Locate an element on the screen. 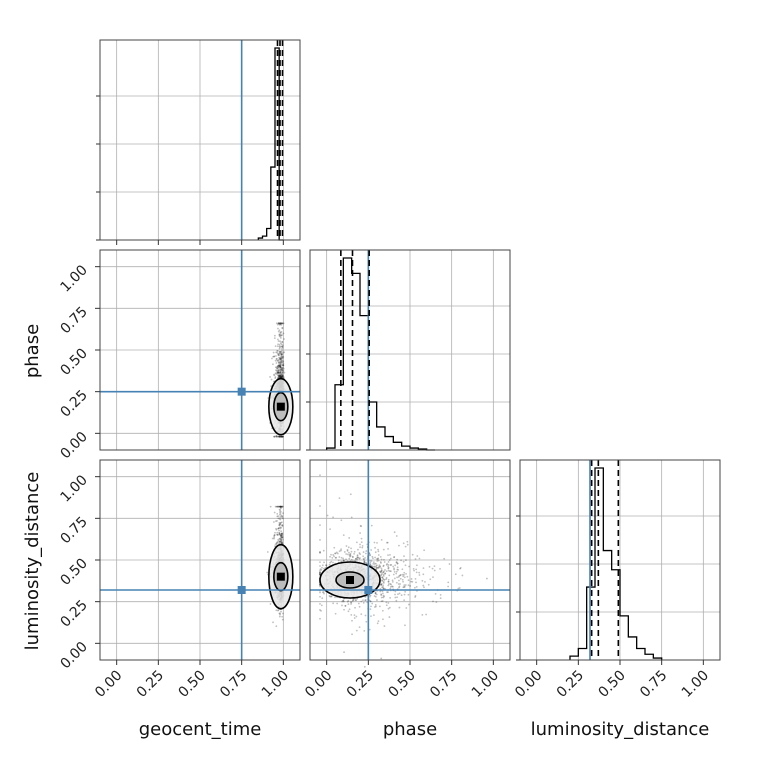 Image resolution: width=760 pixels, height=760 pixels. panel-hist-geocent-time is located at coordinates (198, 140).